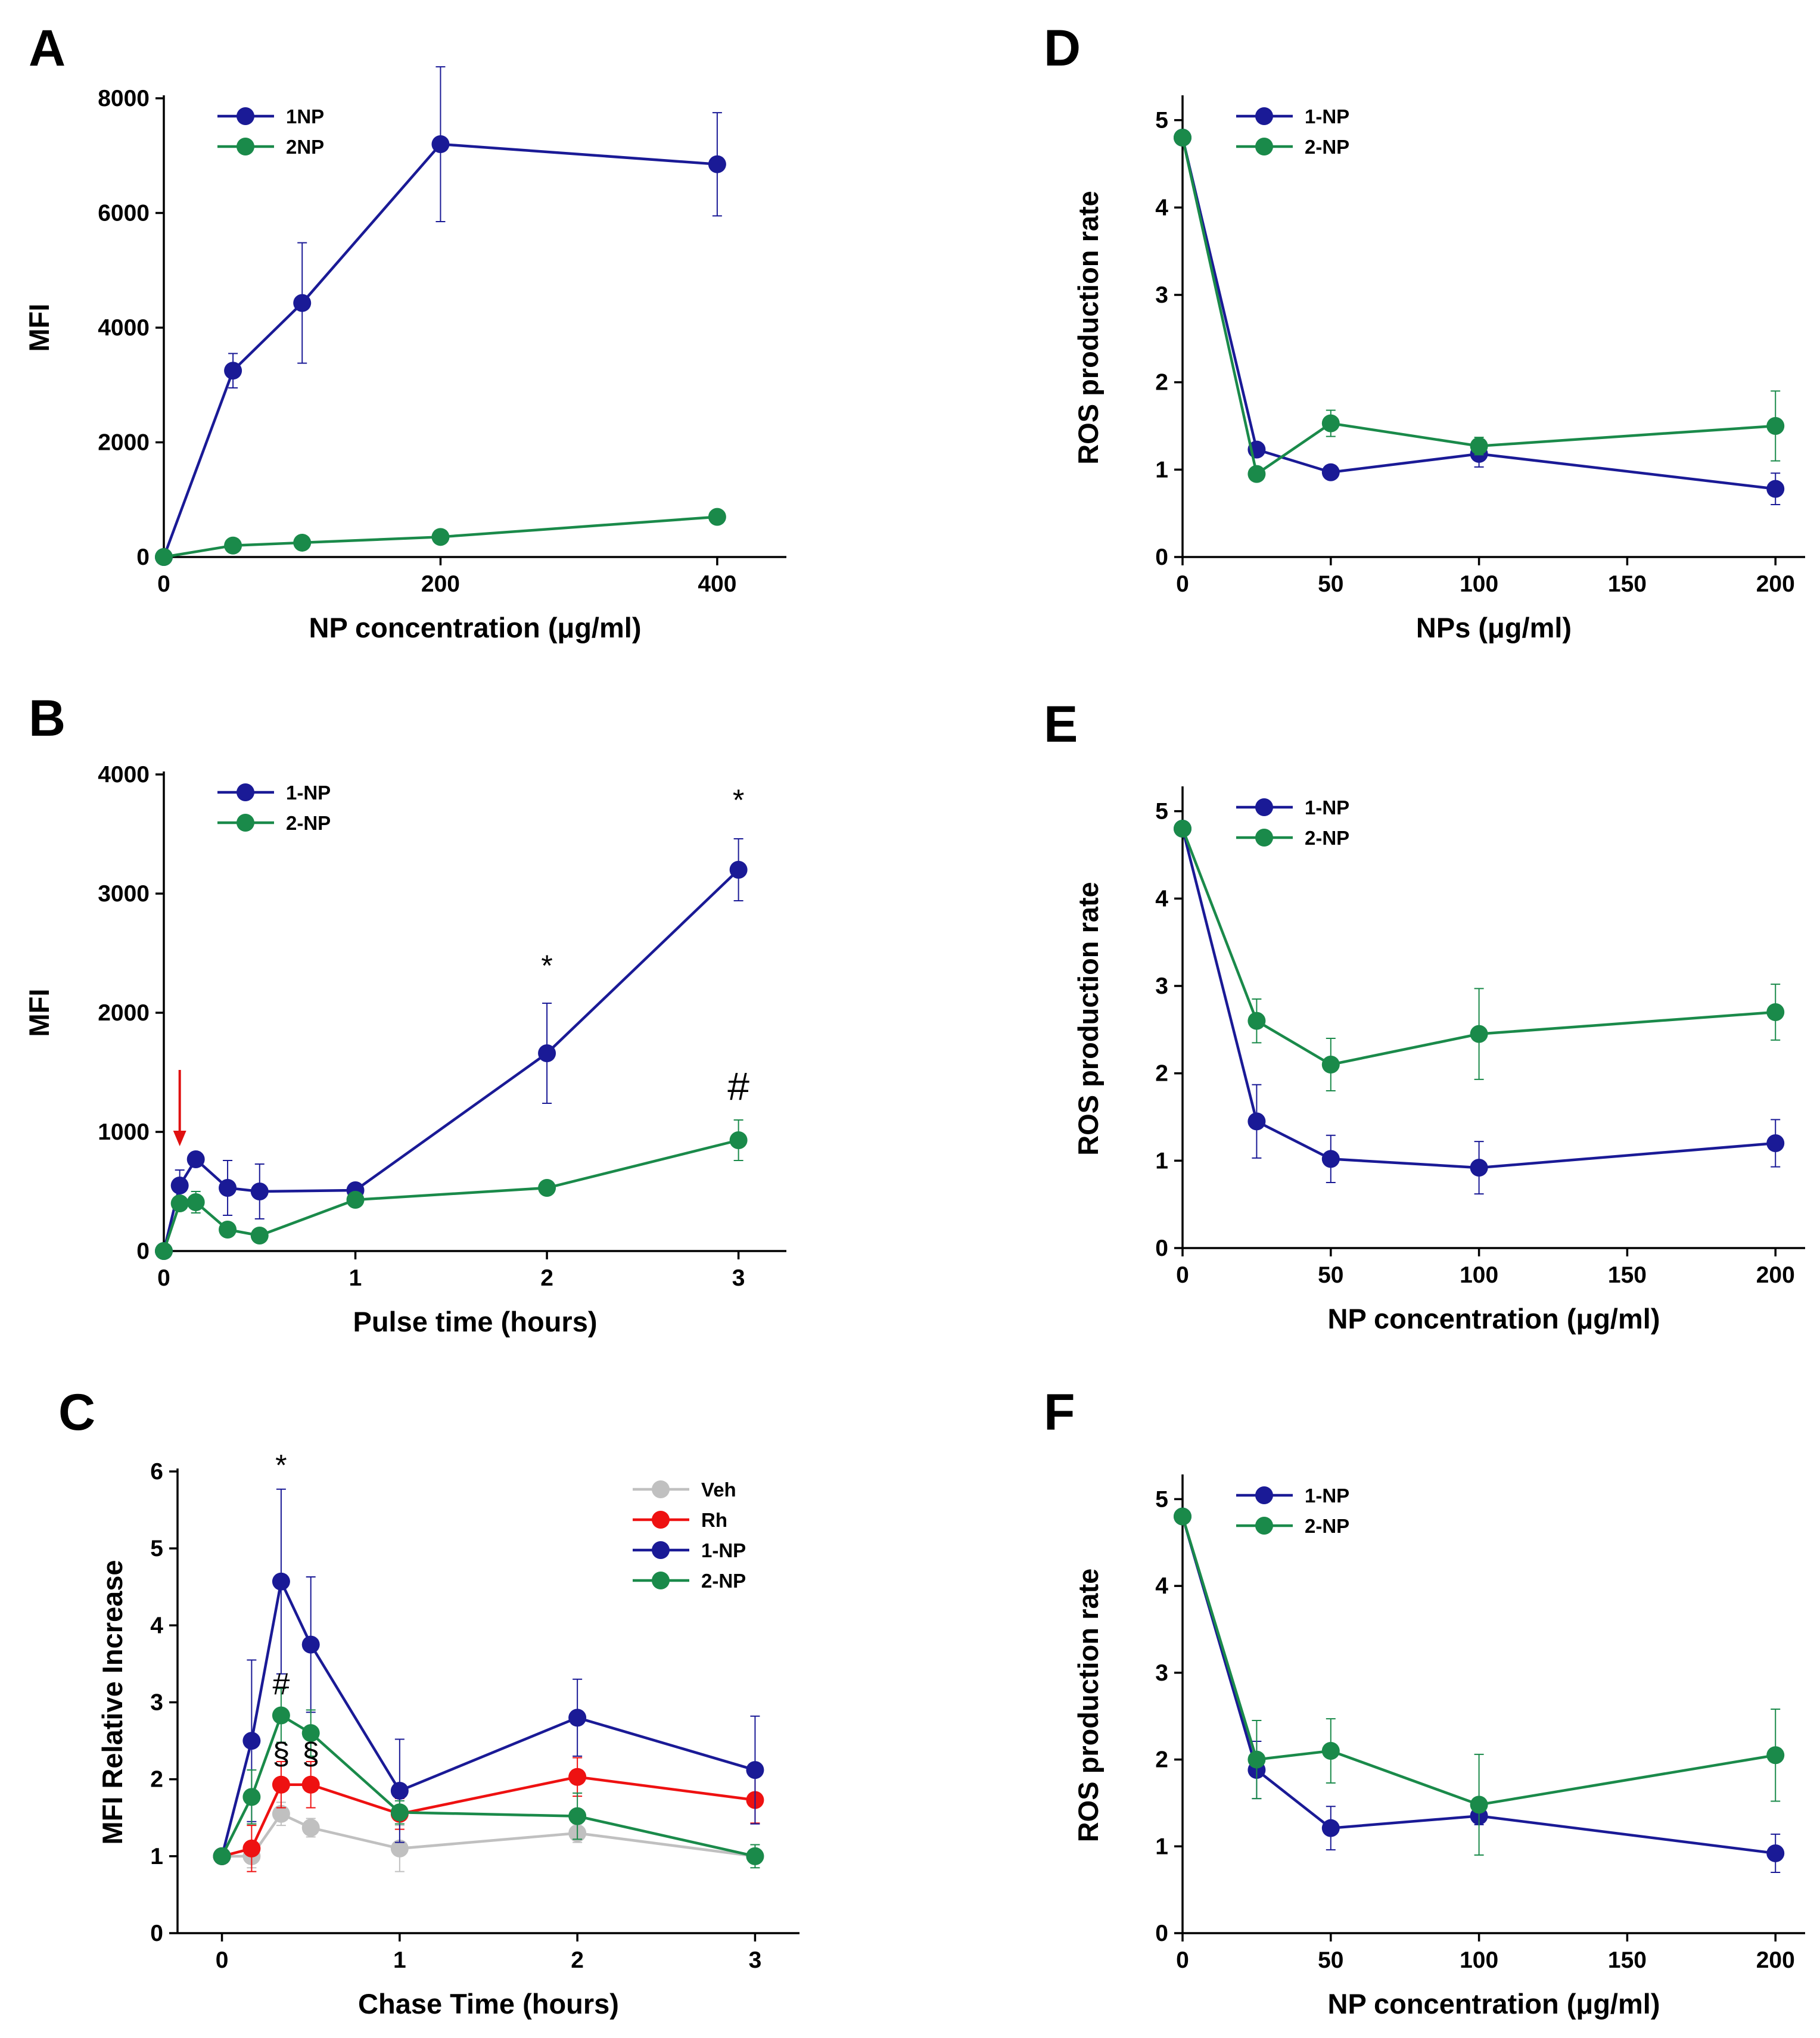 The width and height of the screenshot is (1820, 2038). Describe the element at coordinates (281, 1685) in the screenshot. I see `annotation-symbol: #` at that location.